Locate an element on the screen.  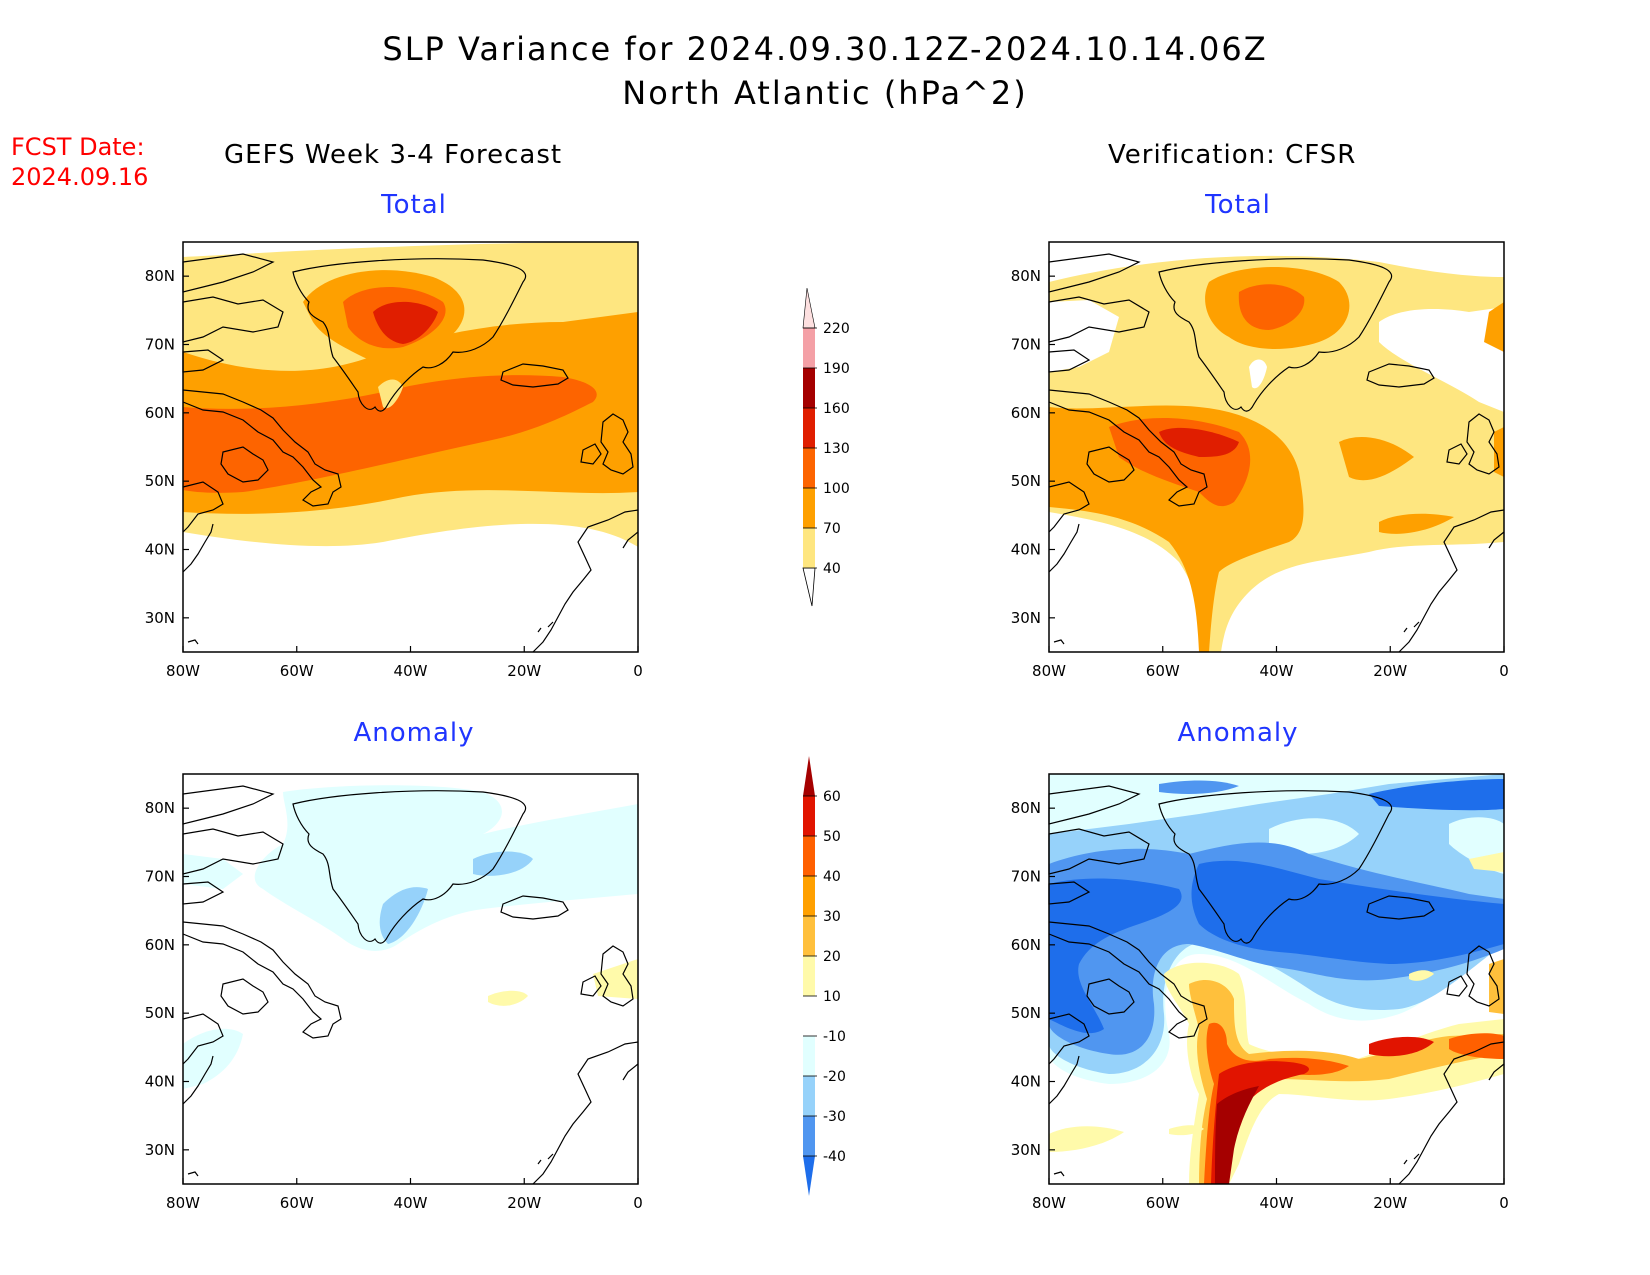
colorbar-label: 60 is located at coordinates (832, 797).